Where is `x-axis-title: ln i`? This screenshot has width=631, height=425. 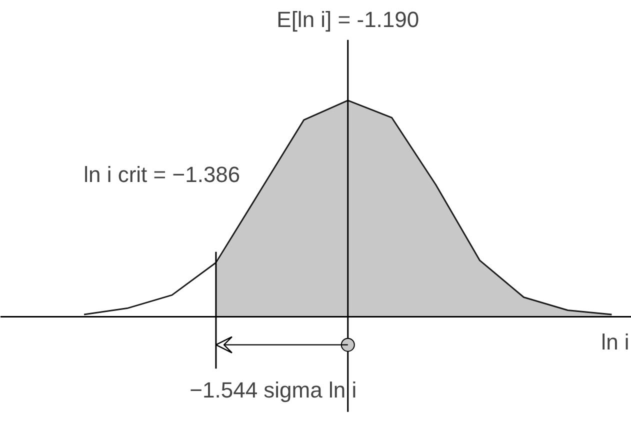
x-axis-title: ln i is located at coordinates (615, 342).